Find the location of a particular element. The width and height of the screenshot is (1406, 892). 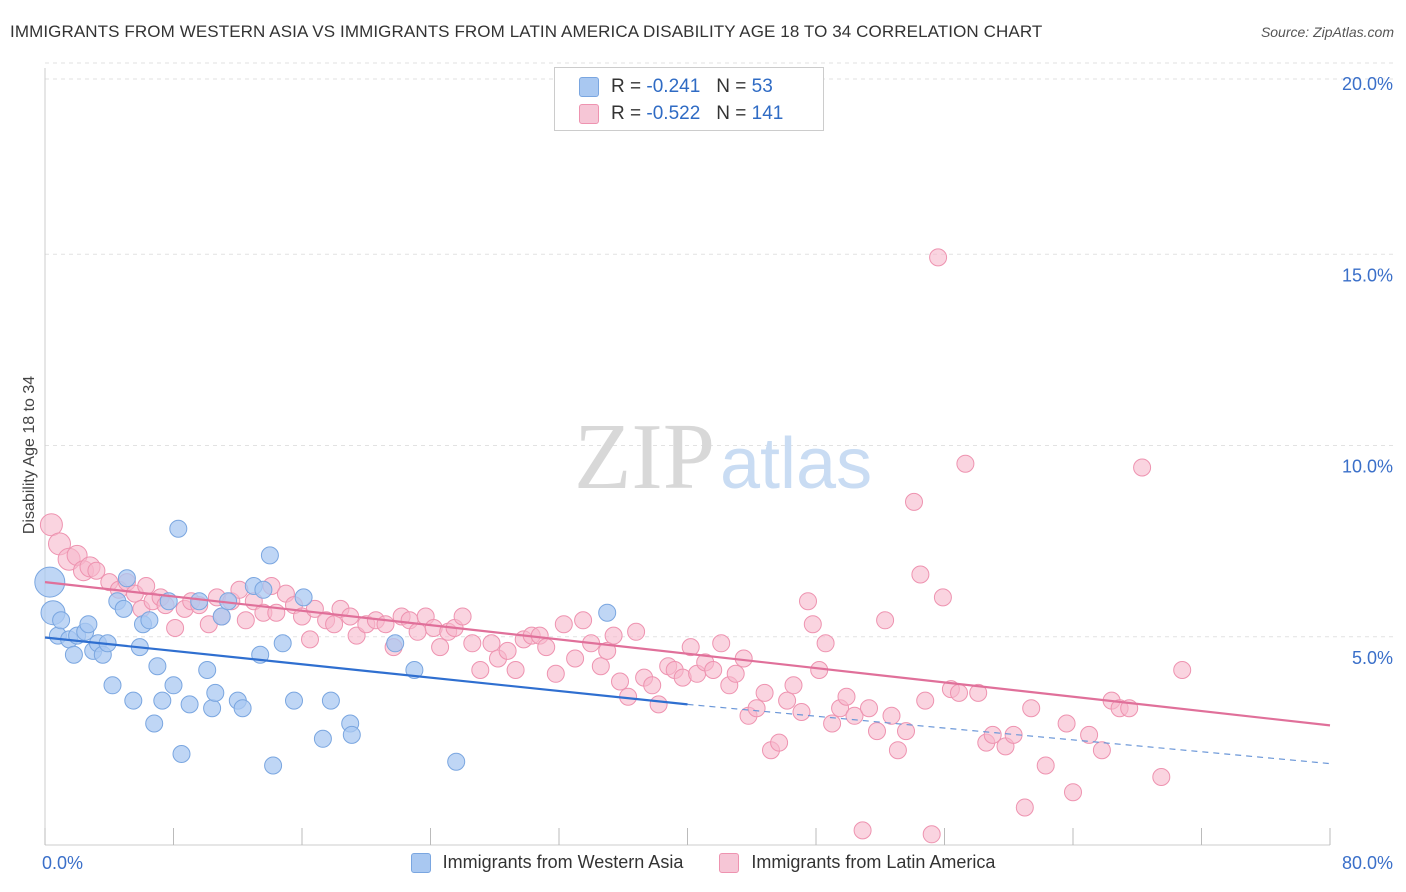

watermark-zip: ZIP is located at coordinates (644, 457).